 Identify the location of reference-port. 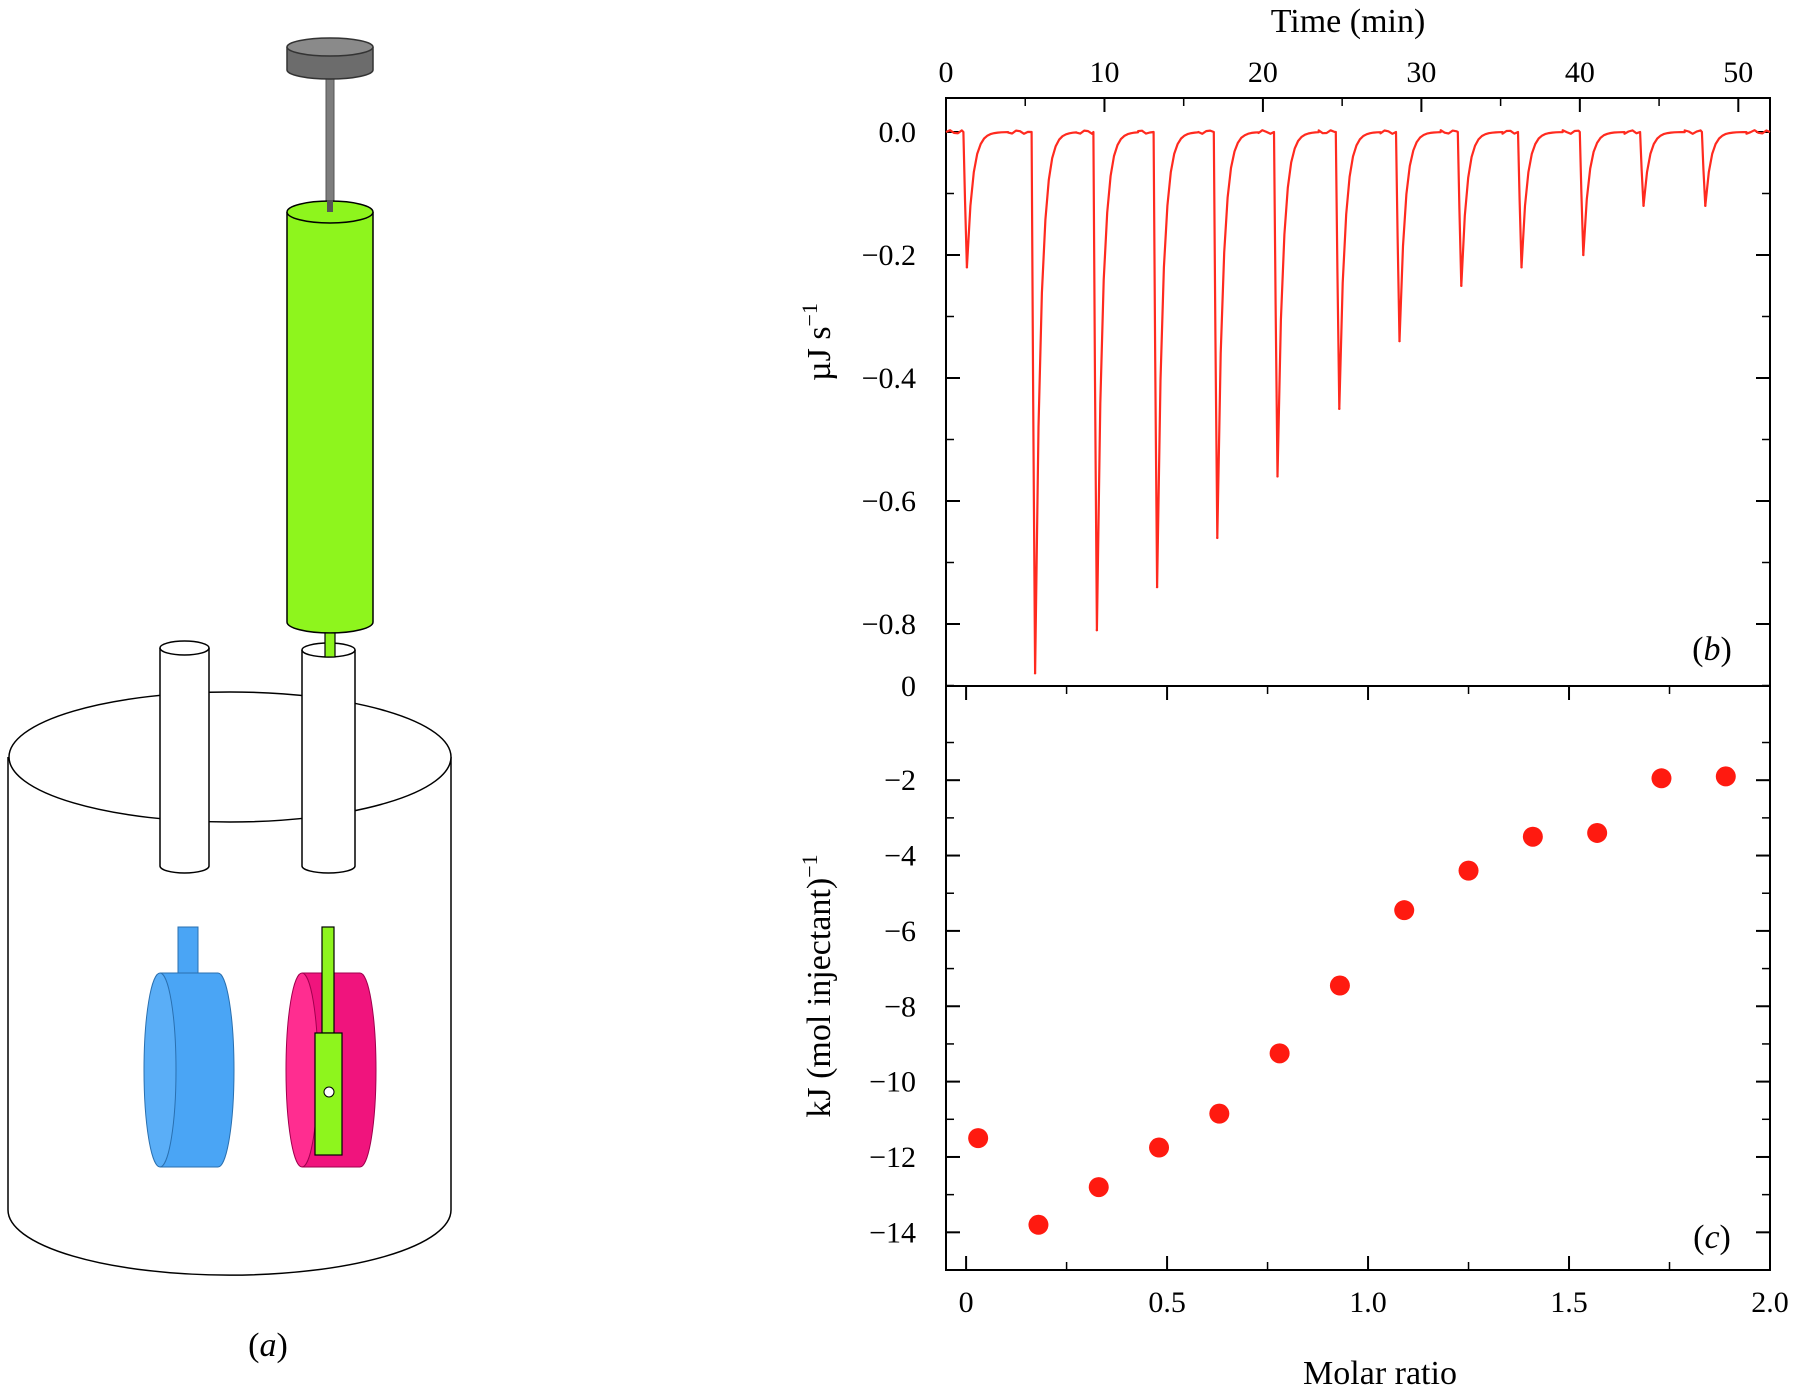
(184, 757).